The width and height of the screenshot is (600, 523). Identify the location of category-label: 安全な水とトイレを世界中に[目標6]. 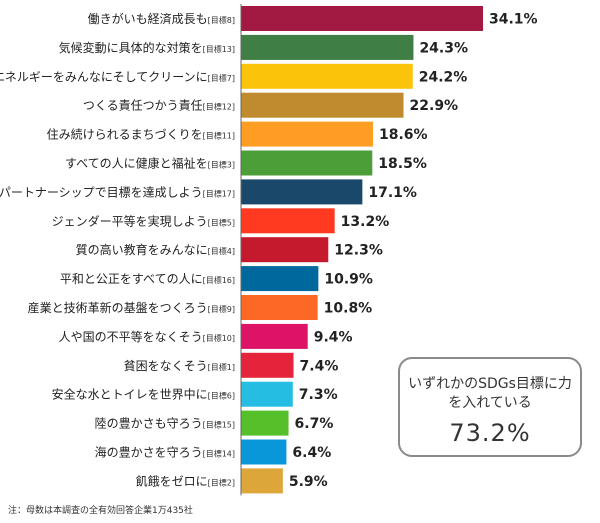
(143, 394).